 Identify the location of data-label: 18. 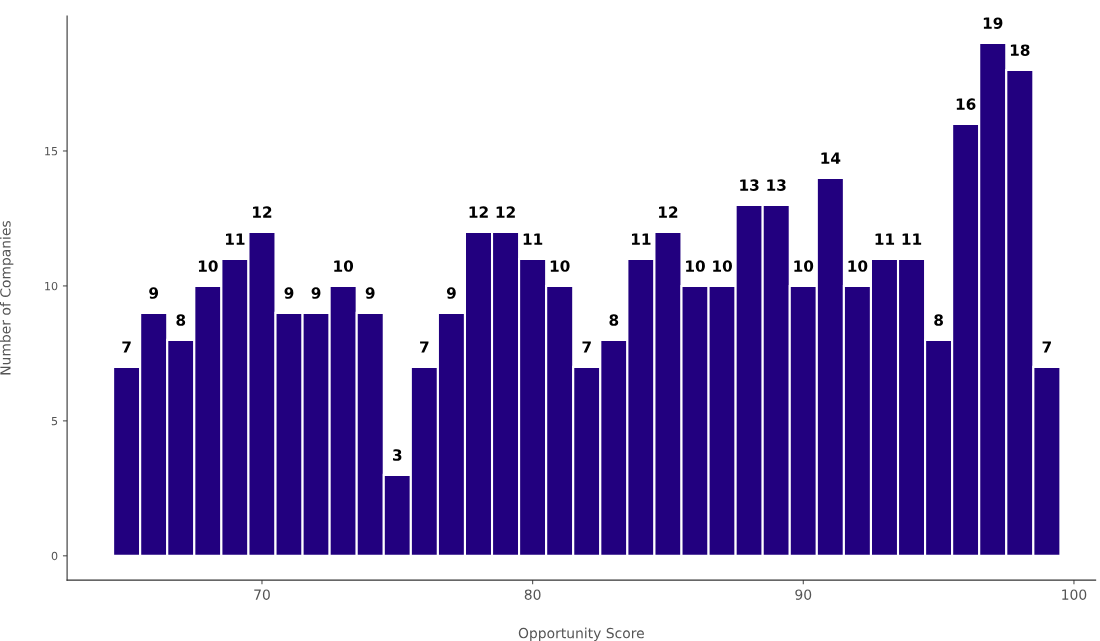
(1020, 50).